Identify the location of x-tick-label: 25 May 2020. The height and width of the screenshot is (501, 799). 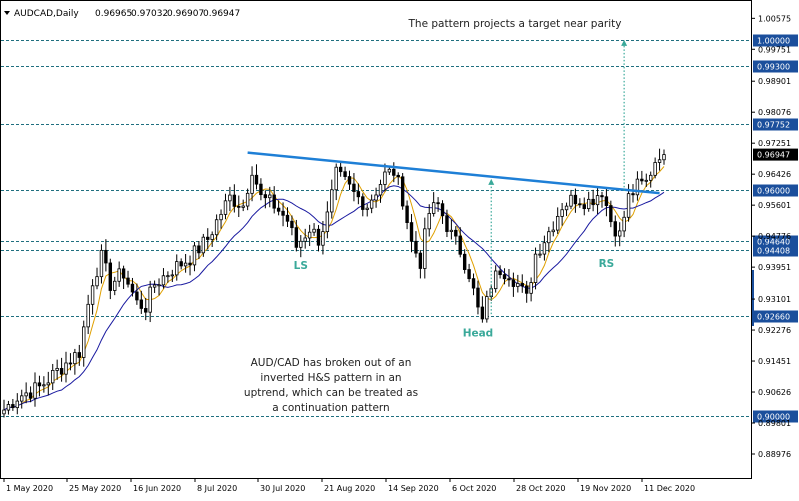
(95, 488).